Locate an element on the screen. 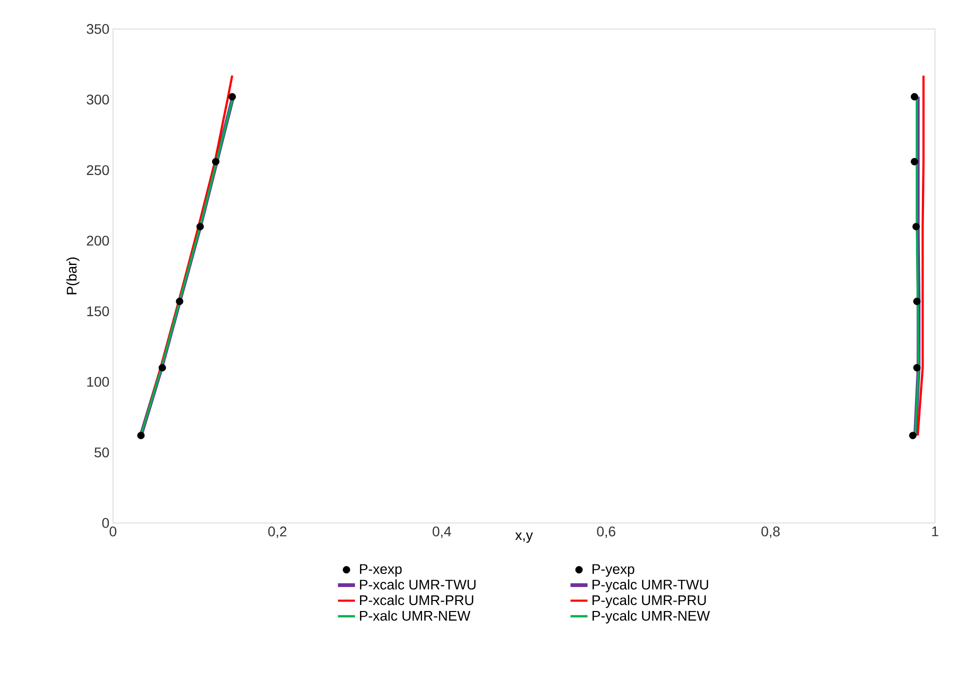 The height and width of the screenshot is (684, 958). y-tick-label: 350 is located at coordinates (97, 29).